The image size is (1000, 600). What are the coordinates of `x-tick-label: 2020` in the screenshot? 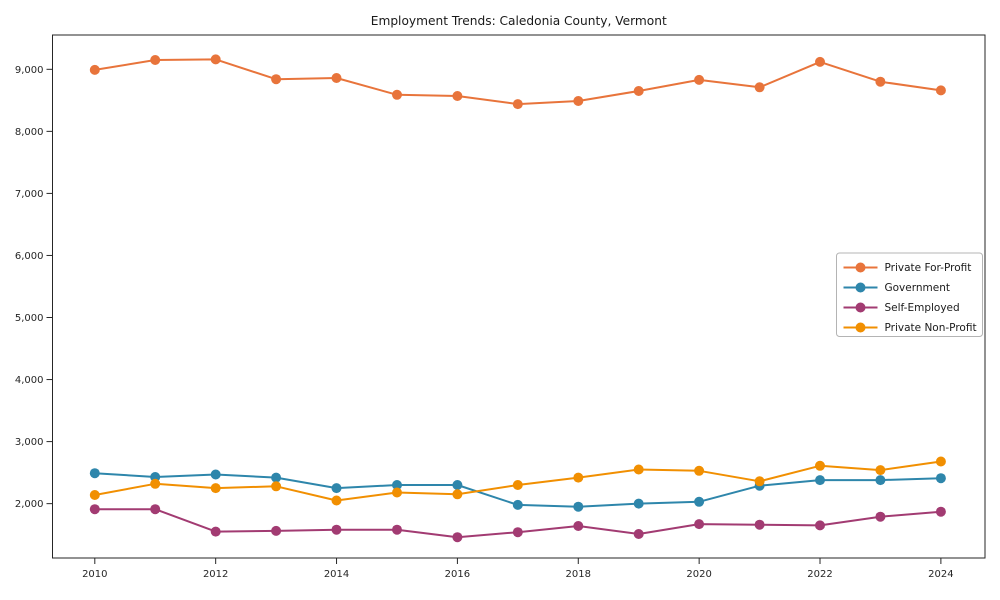 It's located at (698, 574).